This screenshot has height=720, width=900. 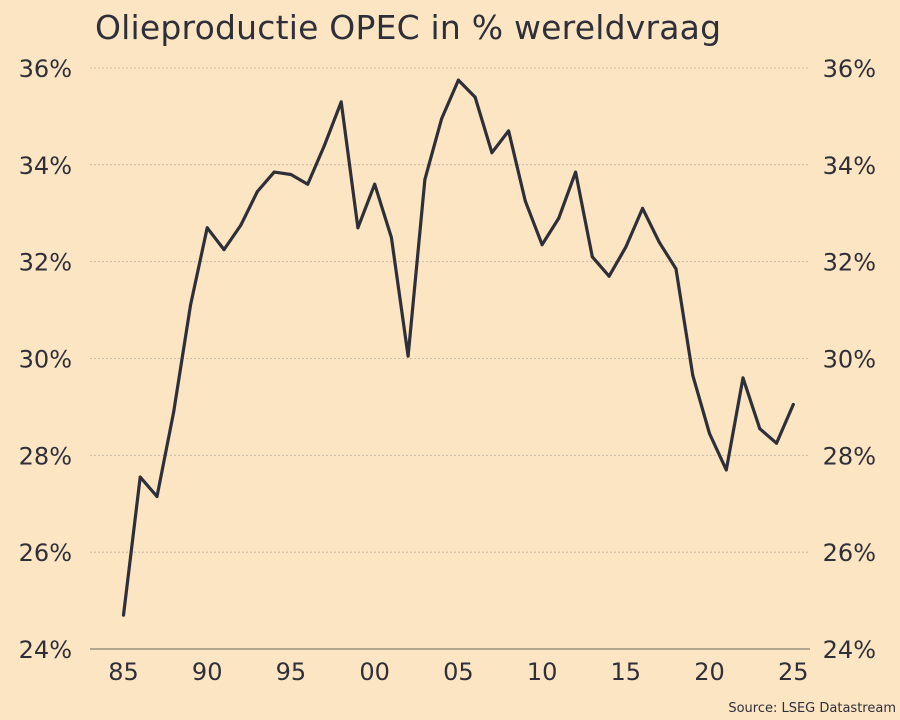 I want to click on y-tick-label-right: 26%, so click(x=849, y=553).